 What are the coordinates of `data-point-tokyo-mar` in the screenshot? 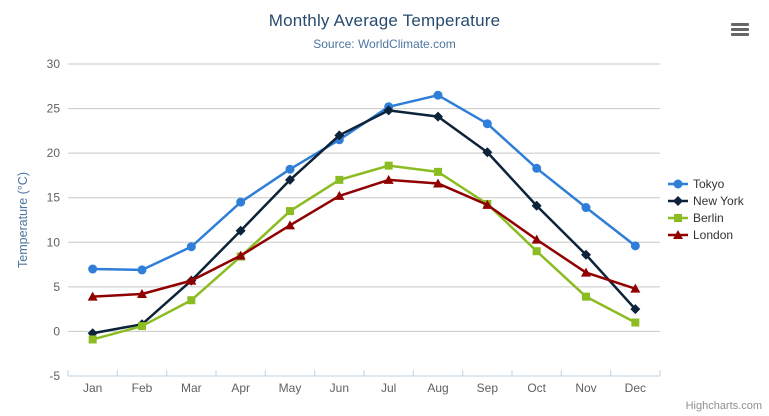 It's located at (191, 247).